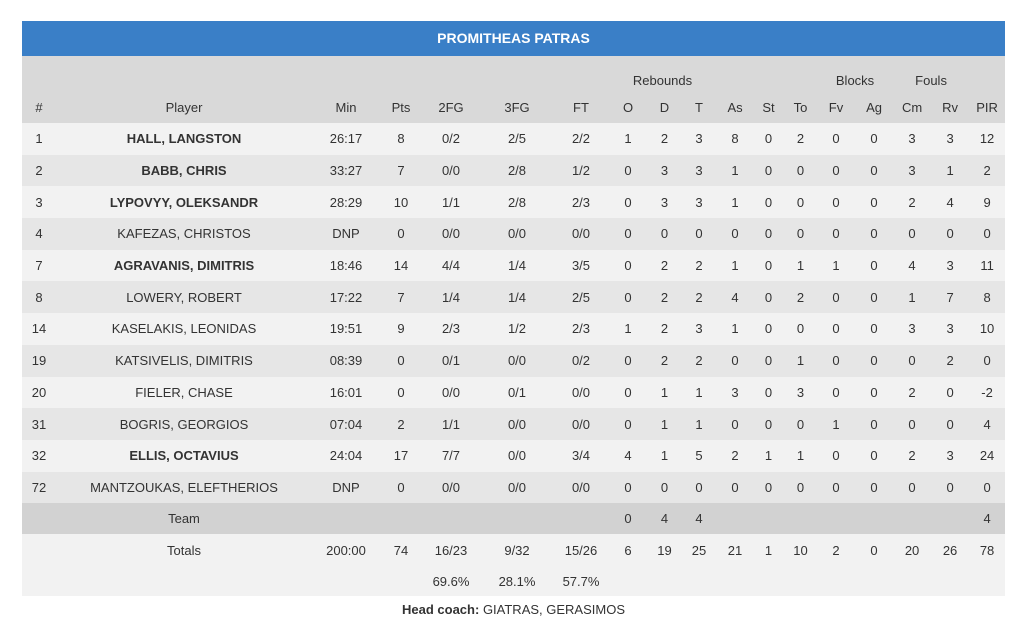  I want to click on player-min-cell: DNP, so click(346, 234).